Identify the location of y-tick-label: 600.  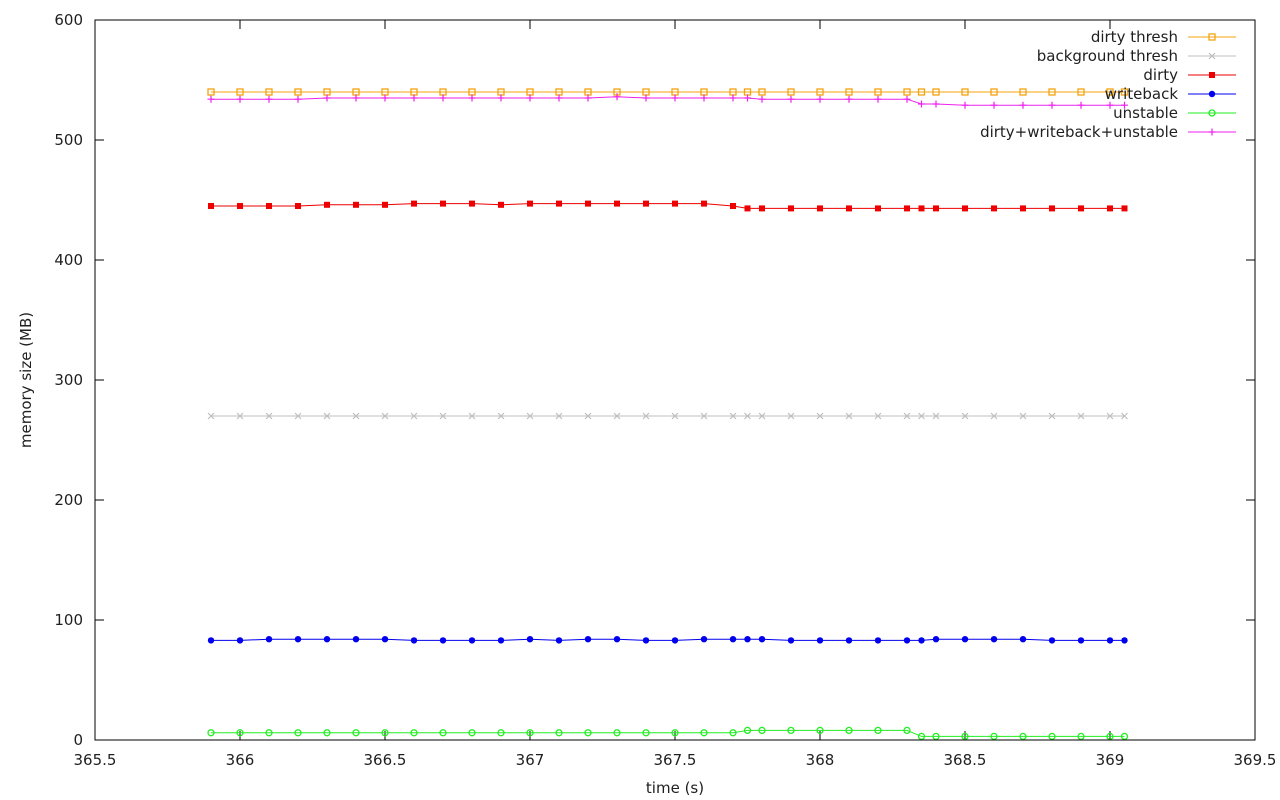
(68, 20).